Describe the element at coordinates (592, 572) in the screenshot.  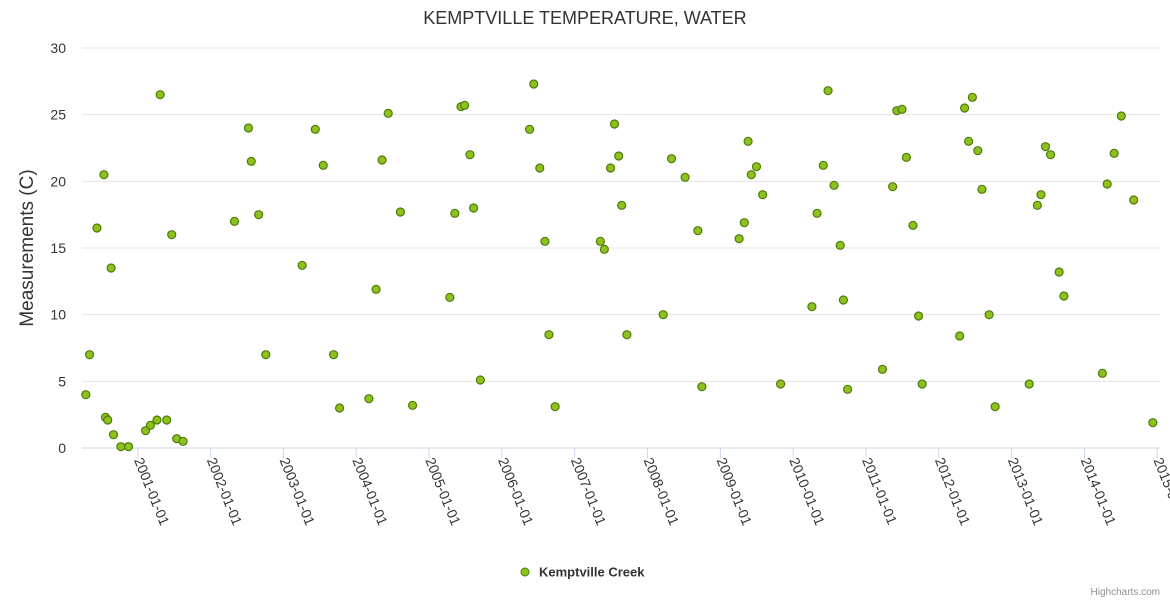
I see `legend-item-kemptville-creek: Kemptville Creek` at that location.